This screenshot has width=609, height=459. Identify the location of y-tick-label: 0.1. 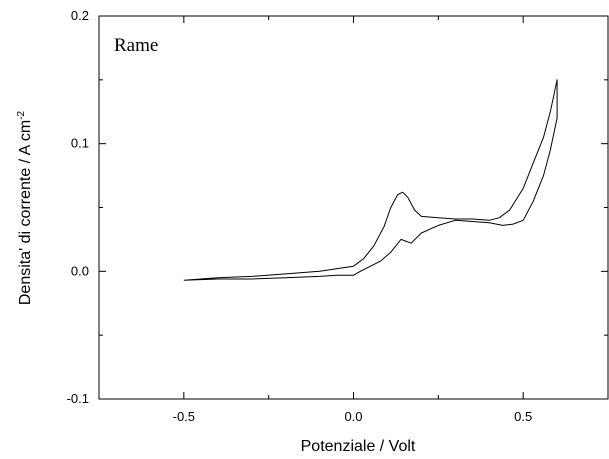
(80, 143).